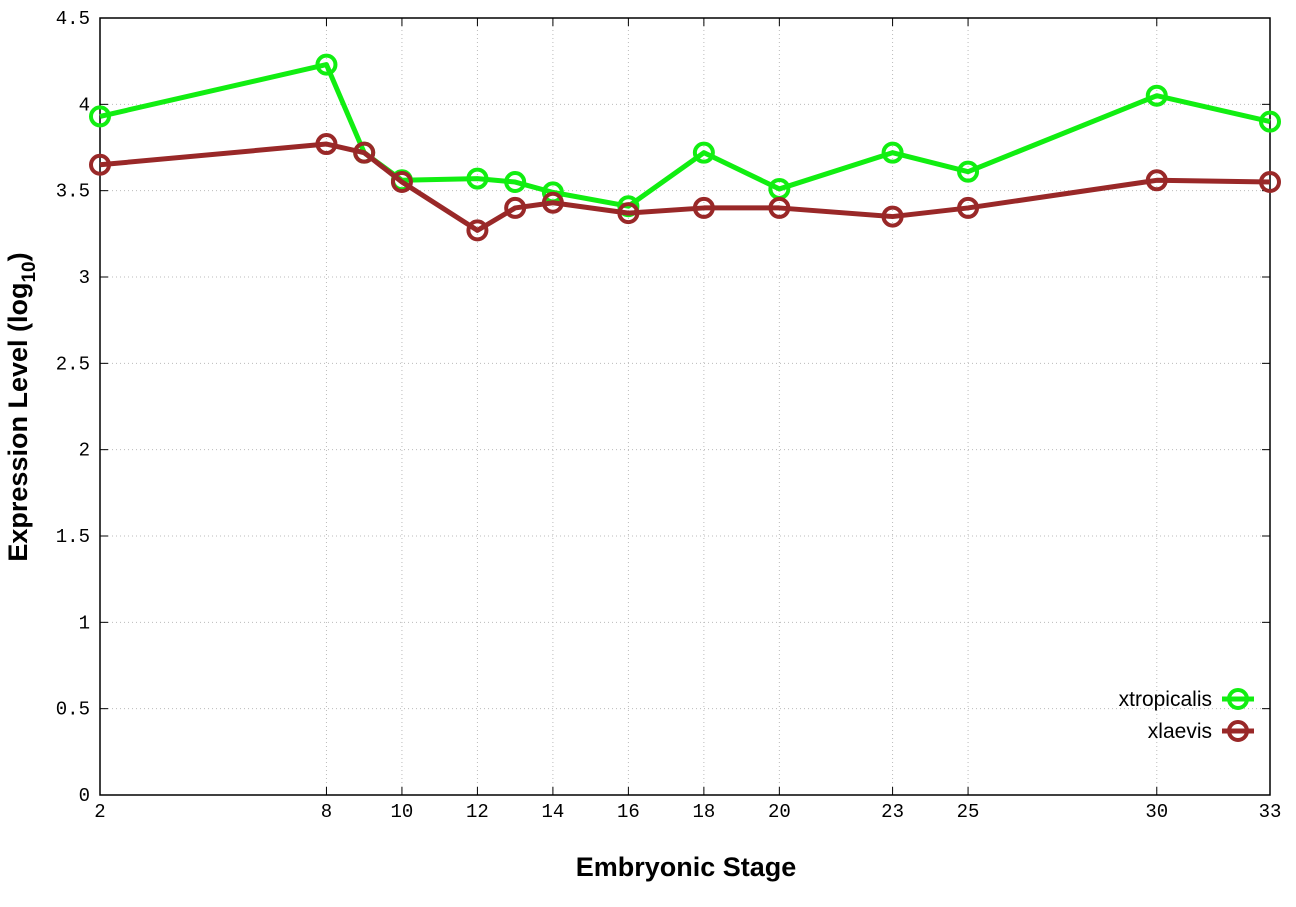 The height and width of the screenshot is (907, 1296). What do you see at coordinates (552, 812) in the screenshot?
I see `x-tick-label: 14` at bounding box center [552, 812].